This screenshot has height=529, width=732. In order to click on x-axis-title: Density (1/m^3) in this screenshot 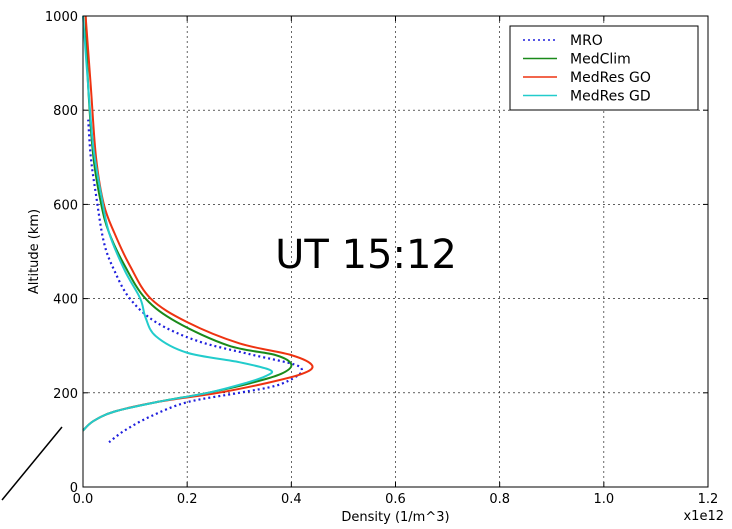, I will do `click(395, 517)`.